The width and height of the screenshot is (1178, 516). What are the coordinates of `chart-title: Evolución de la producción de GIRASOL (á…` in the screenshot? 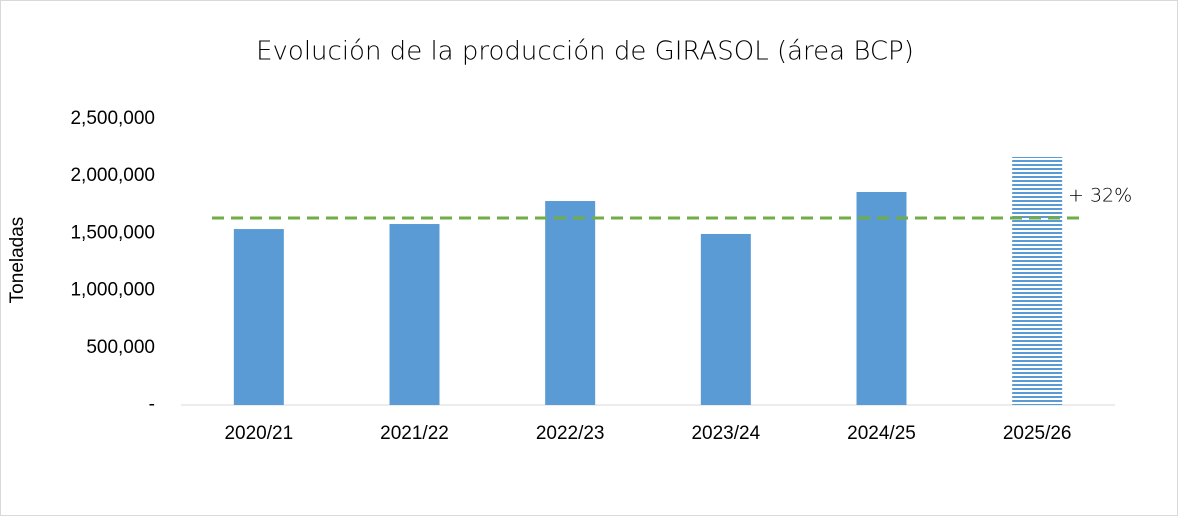 It's located at (585, 52).